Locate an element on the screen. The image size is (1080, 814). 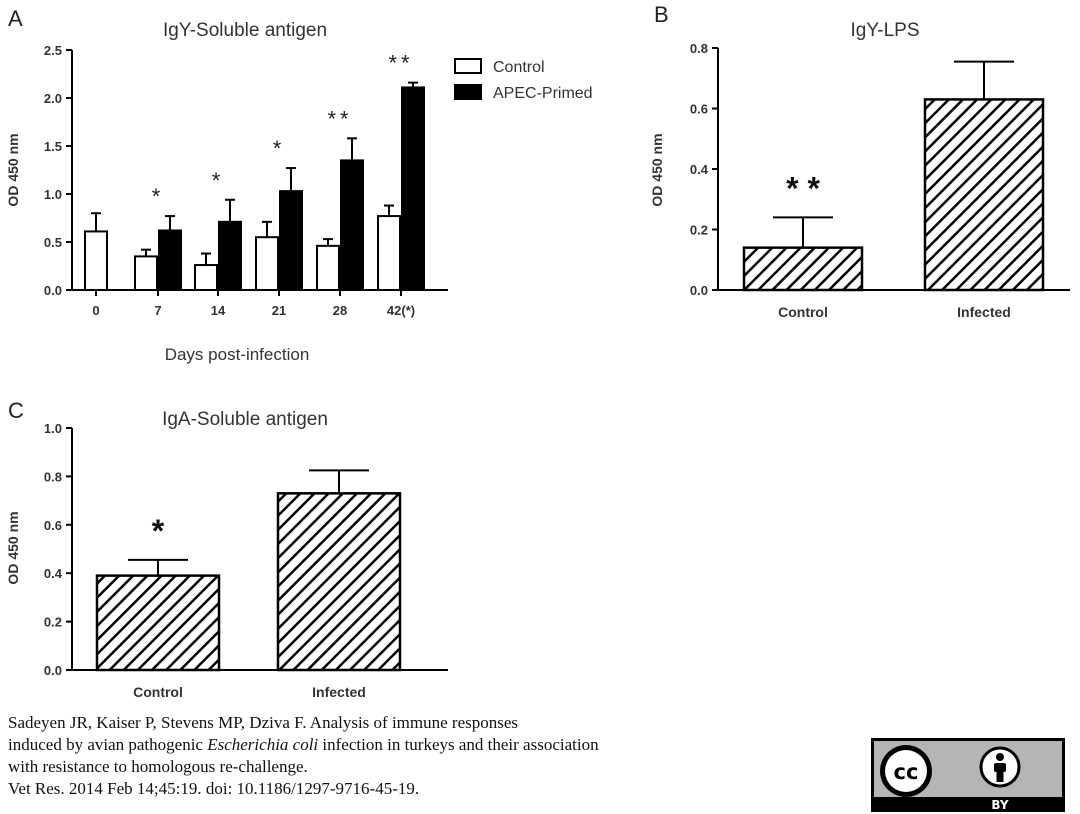
legend-swatch-primed is located at coordinates (468, 92).